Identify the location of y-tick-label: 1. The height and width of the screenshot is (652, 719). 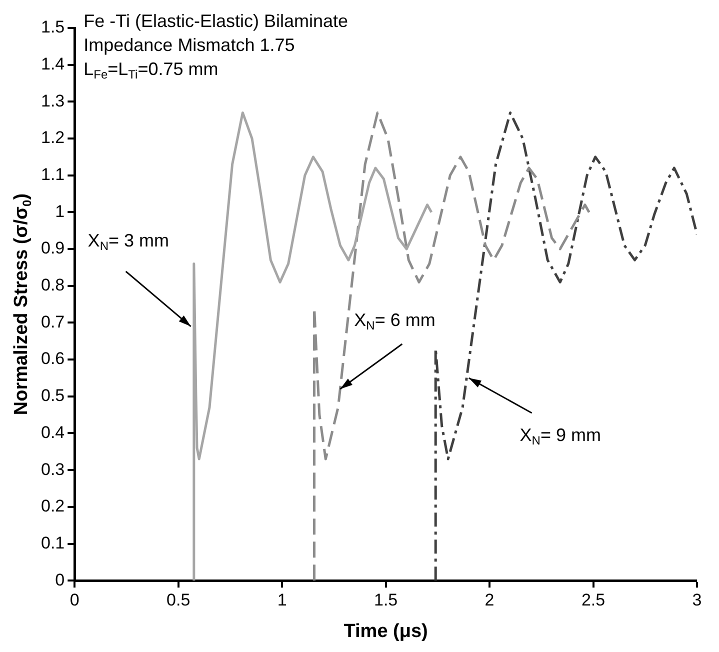
(60, 211).